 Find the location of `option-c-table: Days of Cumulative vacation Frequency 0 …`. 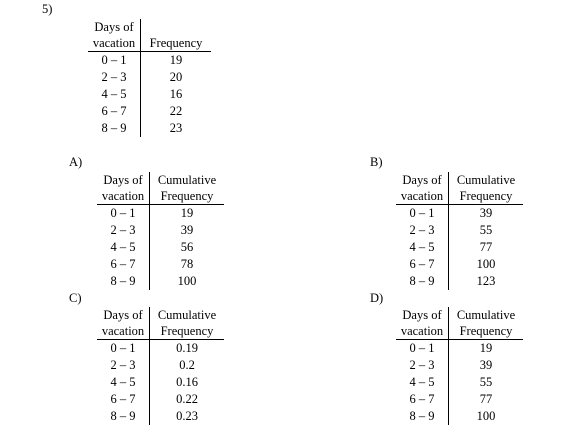

option-c-table: Days of Cumulative vacation Frequency 0 … is located at coordinates (160, 366).